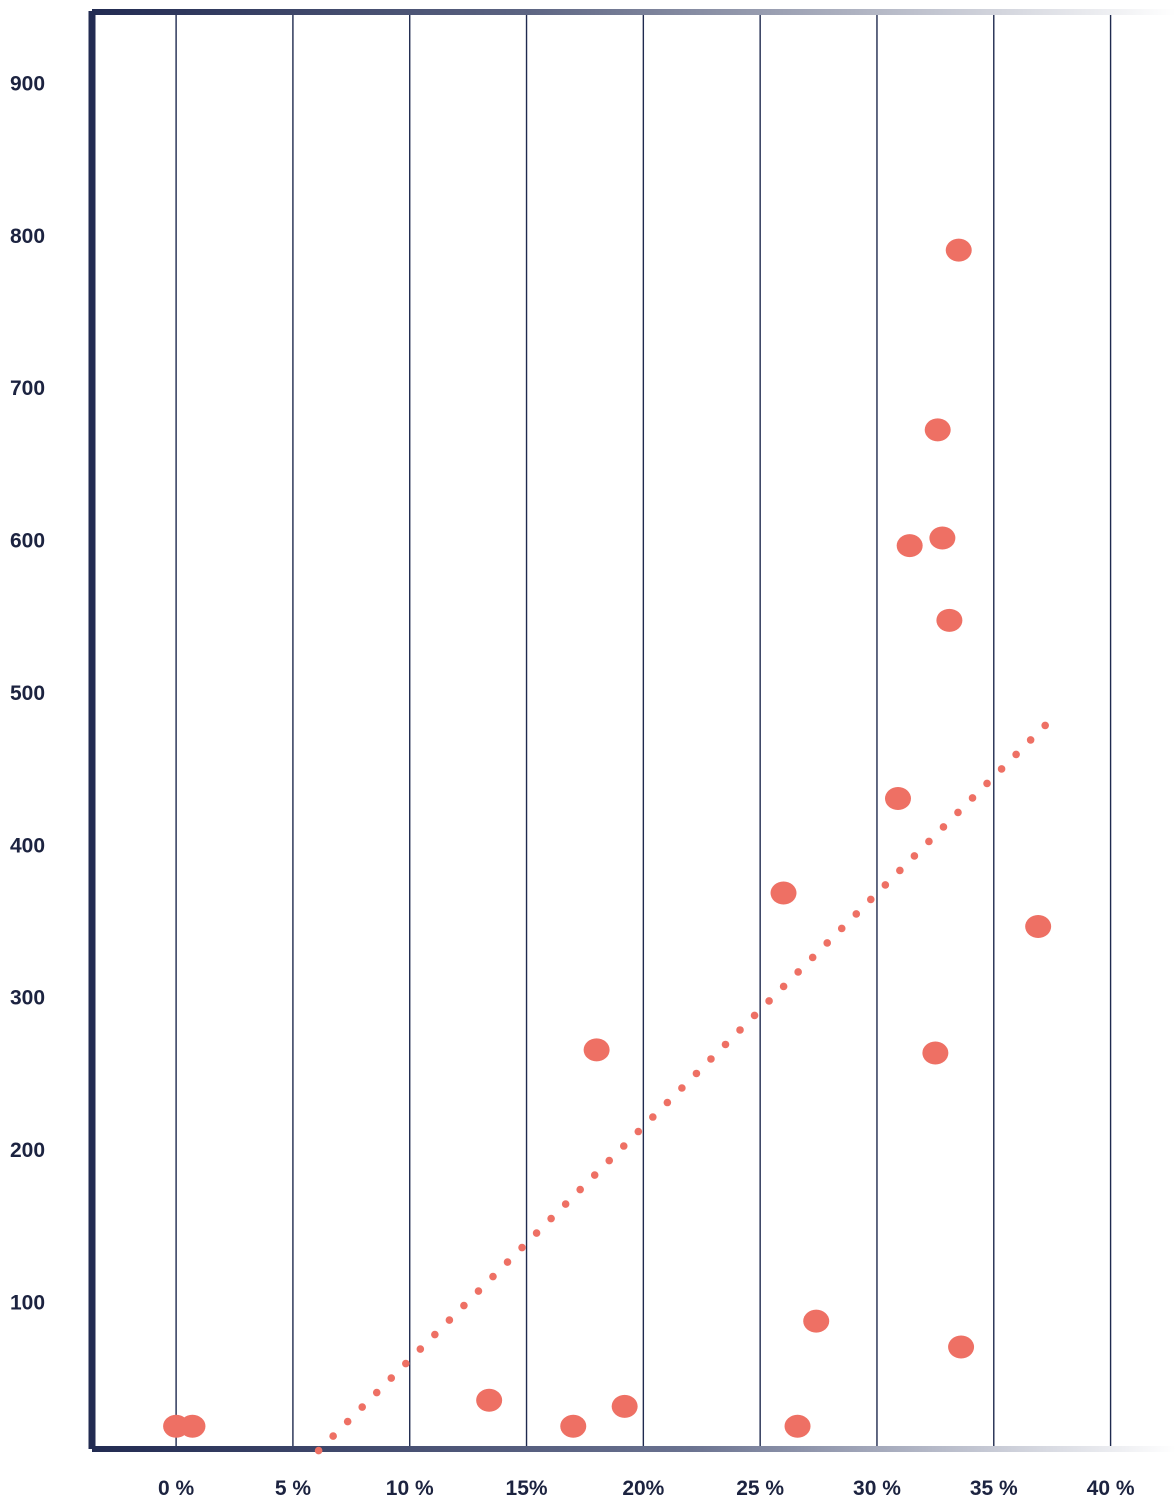 This screenshot has height=1499, width=1176. What do you see at coordinates (27, 236) in the screenshot?
I see `y-tick-label: 800` at bounding box center [27, 236].